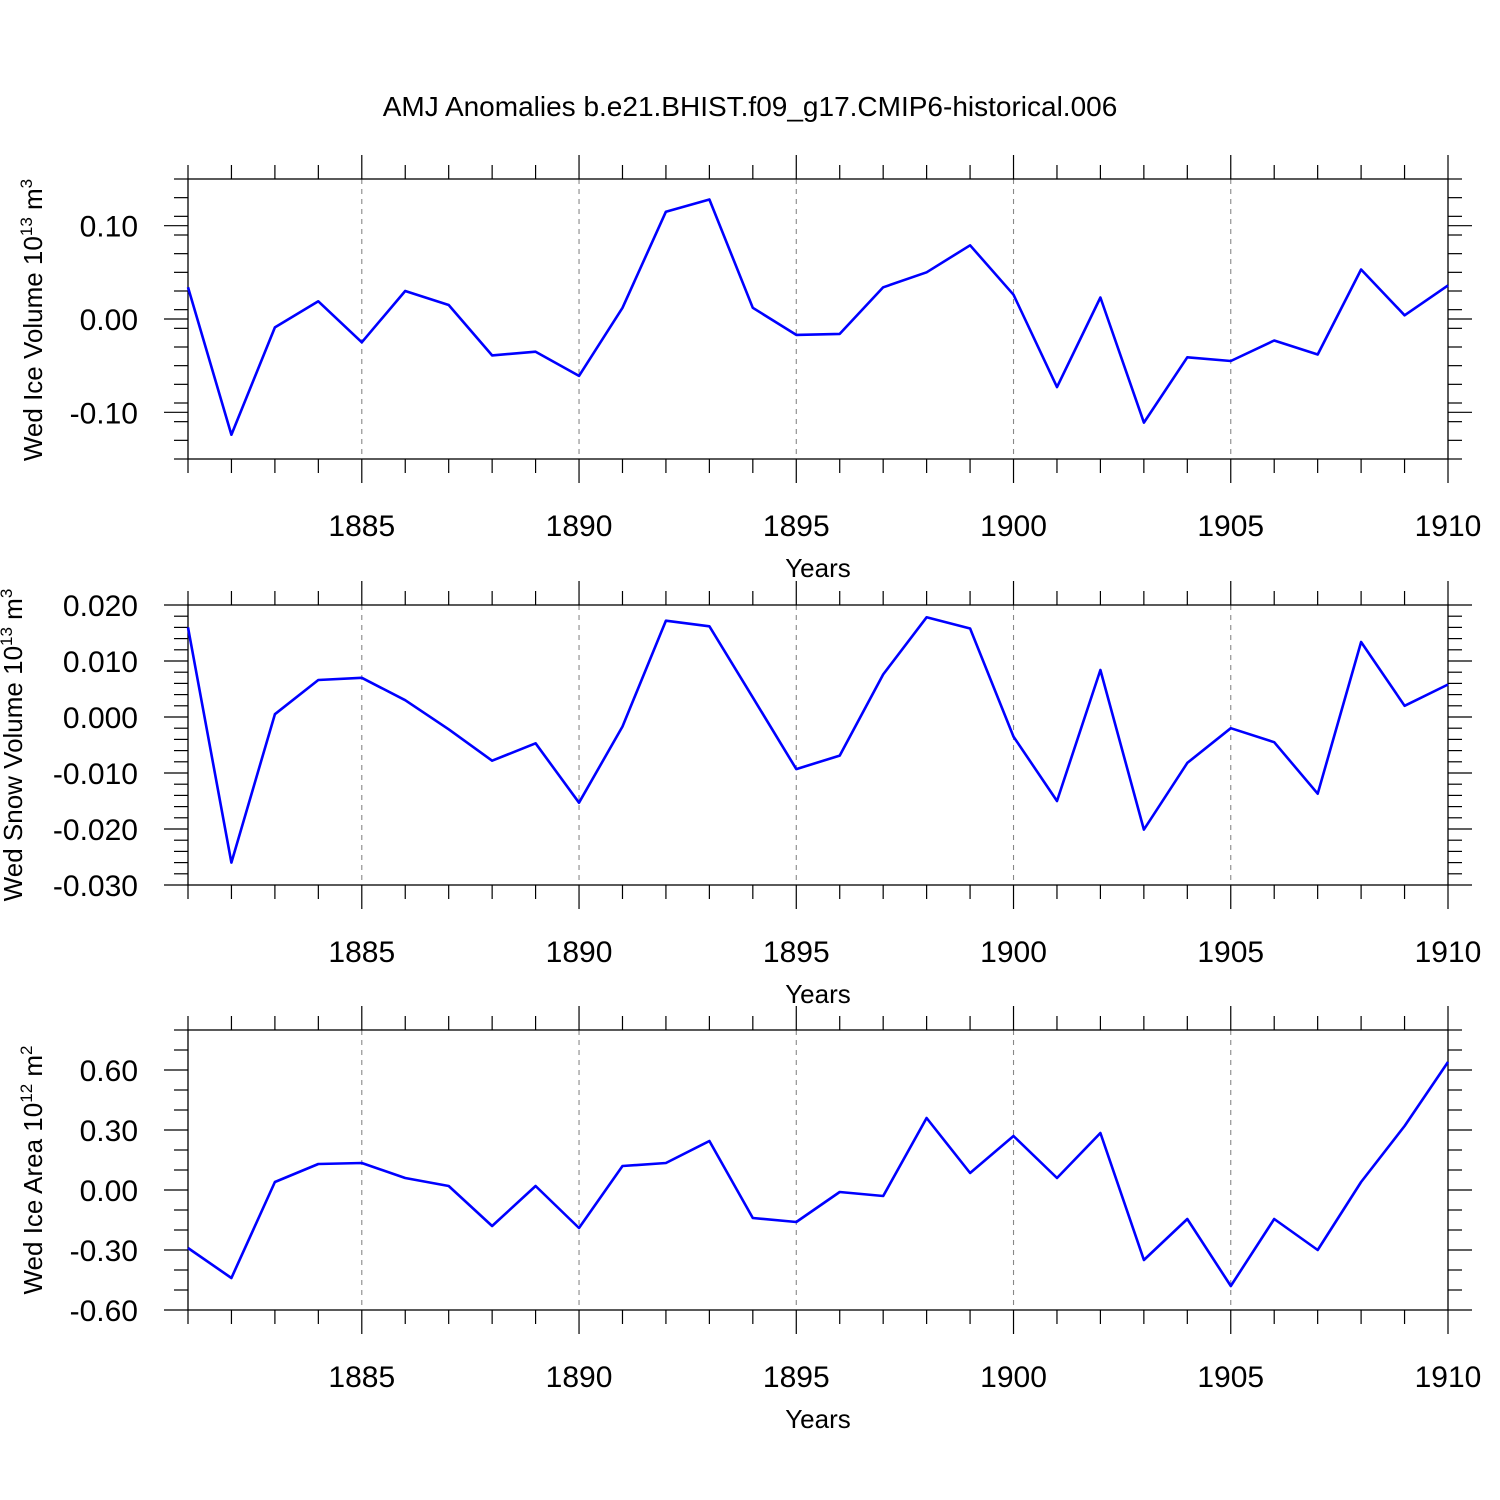  What do you see at coordinates (109, 1131) in the screenshot?
I see `y-tick-label: 0.30` at bounding box center [109, 1131].